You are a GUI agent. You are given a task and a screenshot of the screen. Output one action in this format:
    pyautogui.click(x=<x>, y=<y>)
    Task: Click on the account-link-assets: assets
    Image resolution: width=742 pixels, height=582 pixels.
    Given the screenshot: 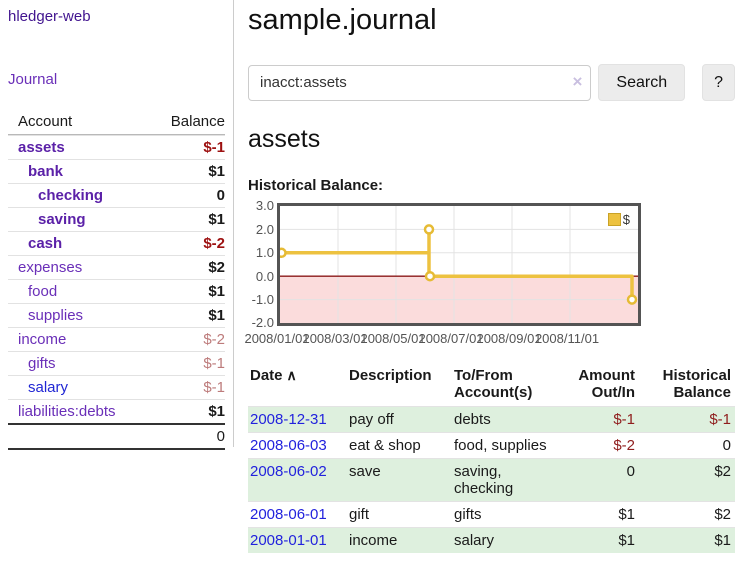 What is the action you would take?
    pyautogui.click(x=41, y=147)
    